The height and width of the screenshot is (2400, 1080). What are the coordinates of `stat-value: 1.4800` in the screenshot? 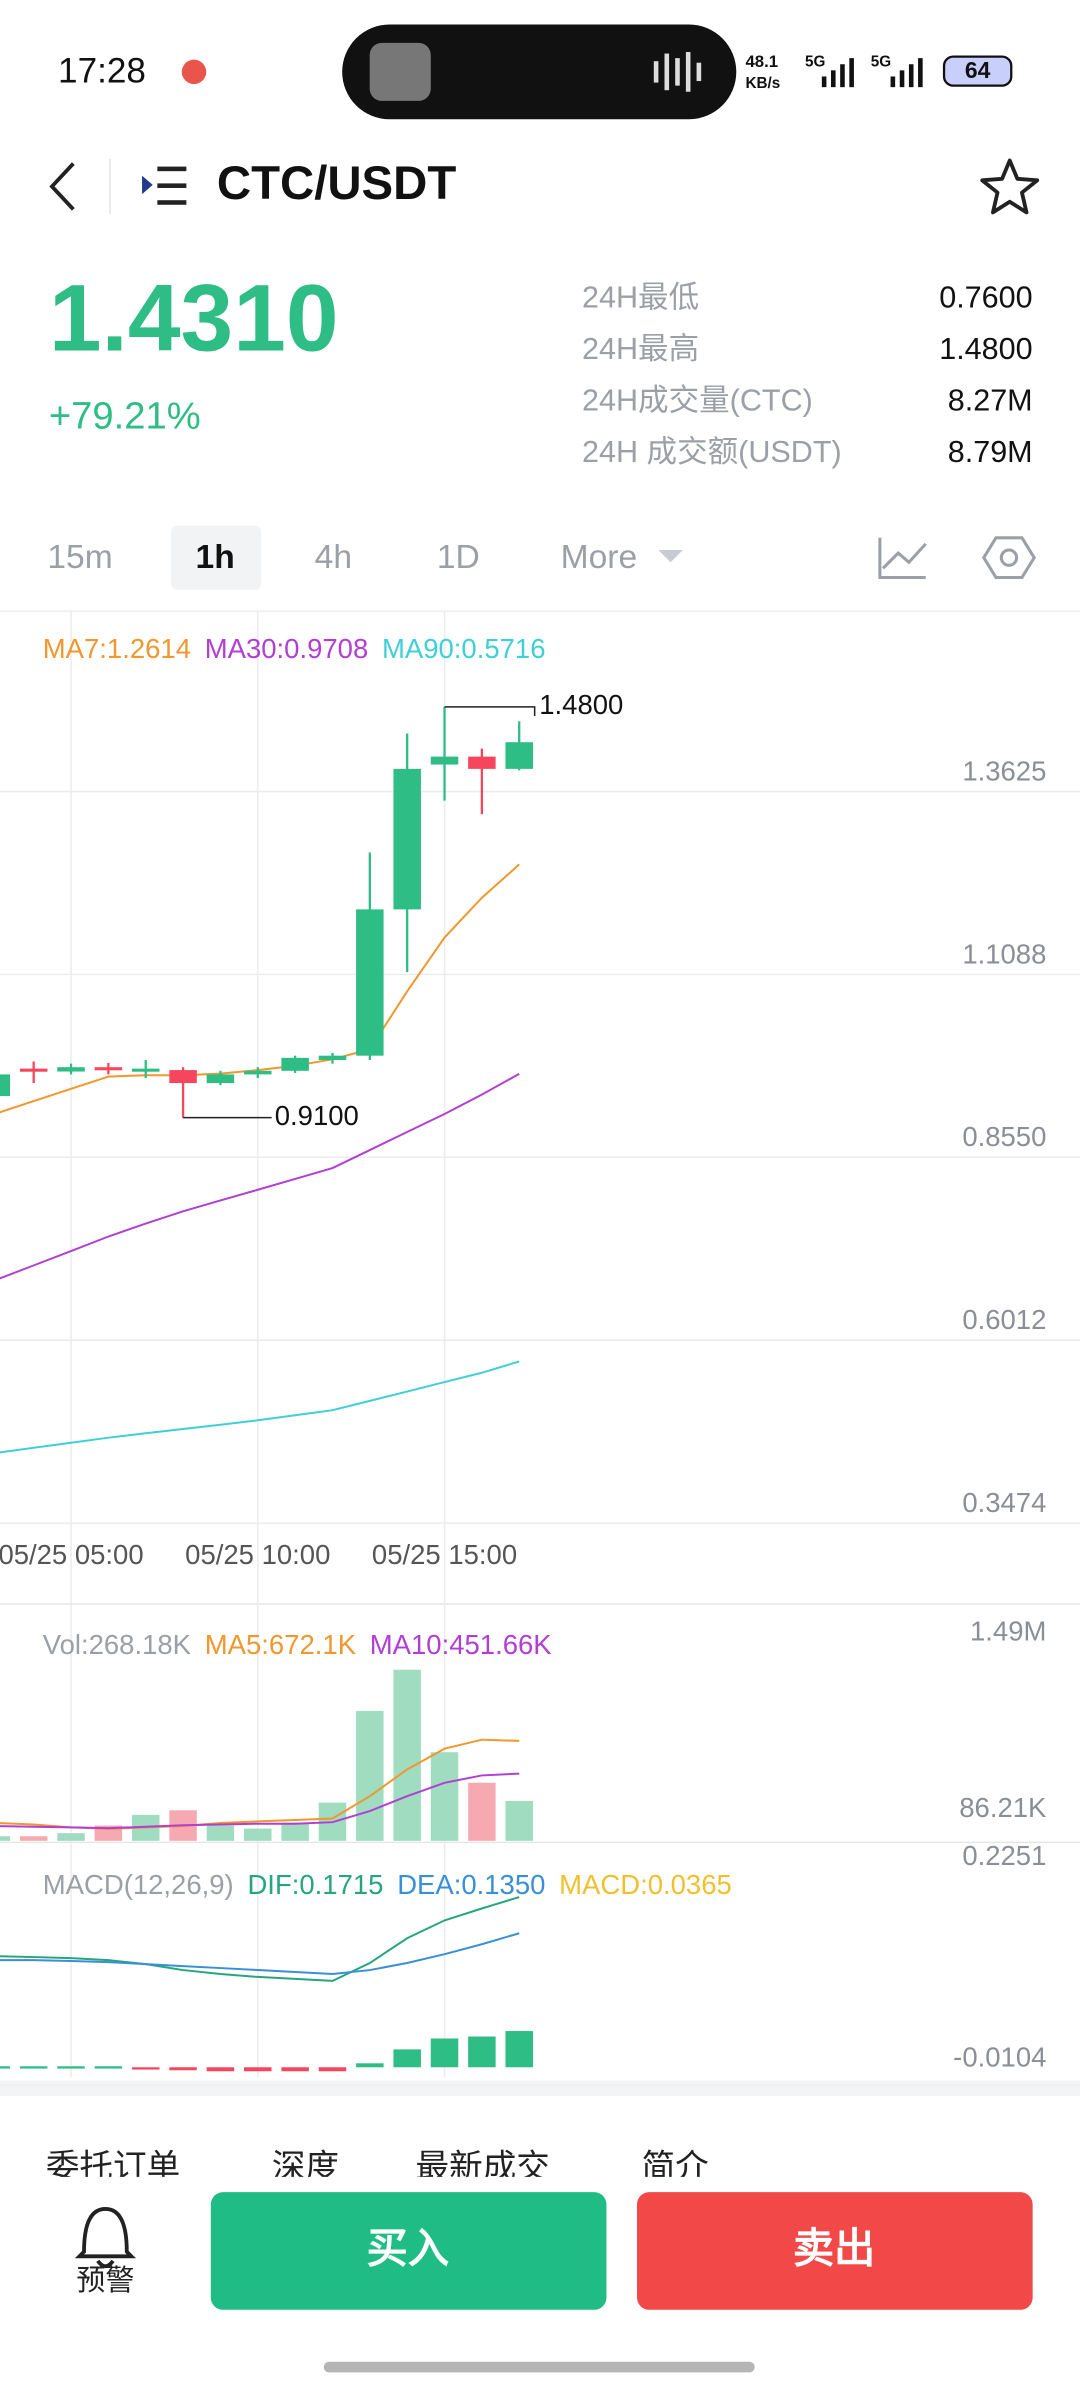 It's located at (985, 349).